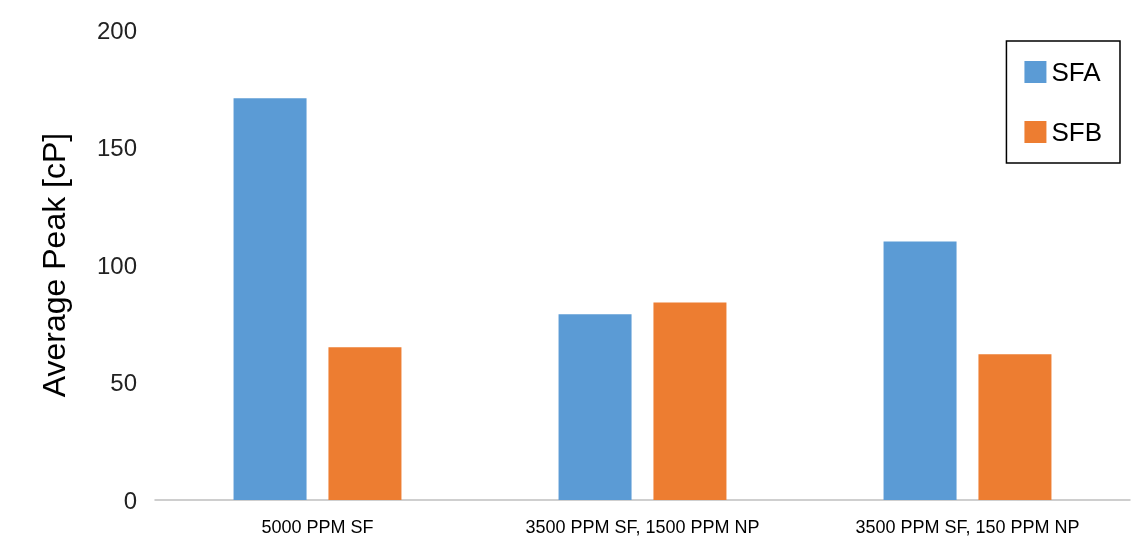 This screenshot has width=1140, height=557. I want to click on y-tick-label: 0, so click(130, 500).